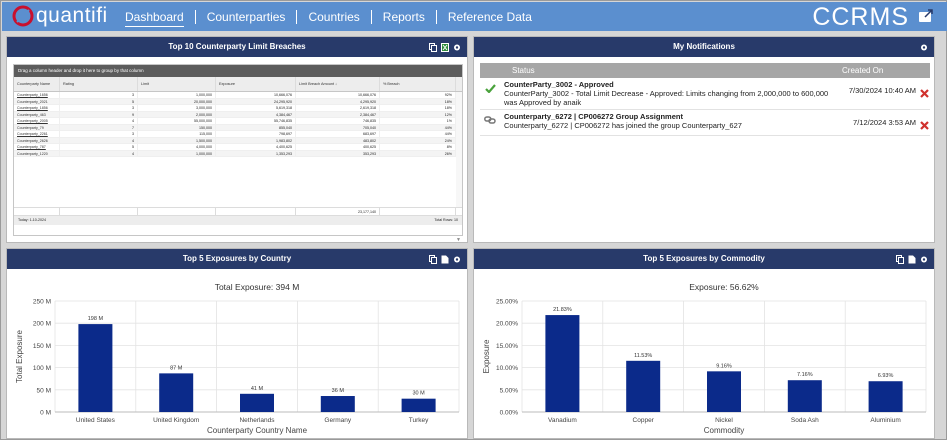  I want to click on x-axis-title: Counterparty Country Name, so click(257, 430).